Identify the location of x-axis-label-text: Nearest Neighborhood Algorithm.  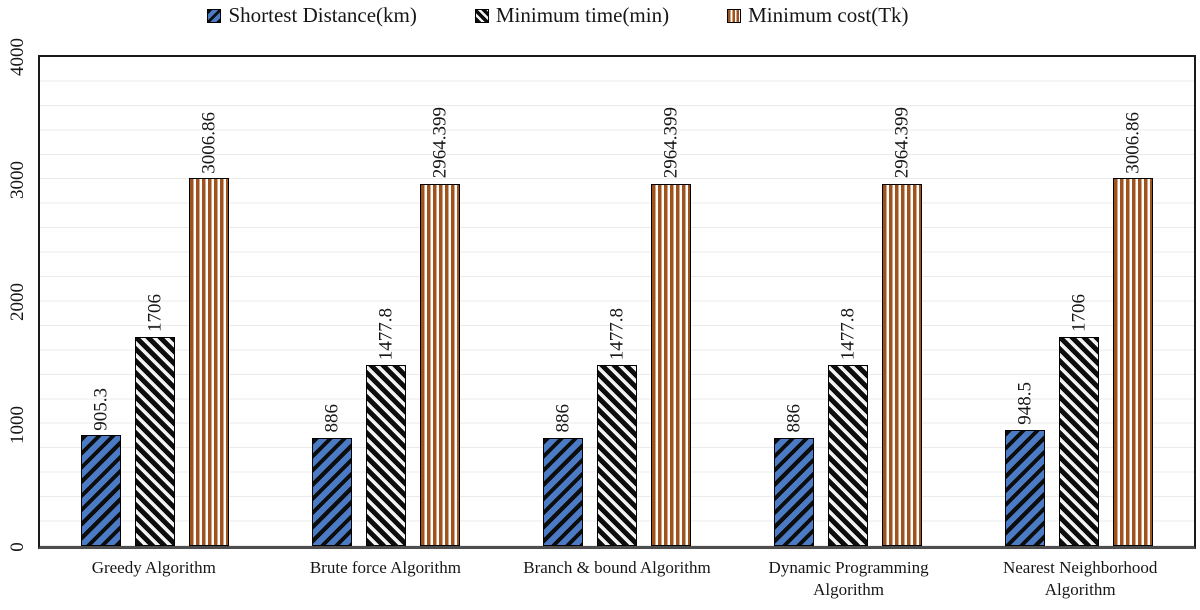
(1080, 579).